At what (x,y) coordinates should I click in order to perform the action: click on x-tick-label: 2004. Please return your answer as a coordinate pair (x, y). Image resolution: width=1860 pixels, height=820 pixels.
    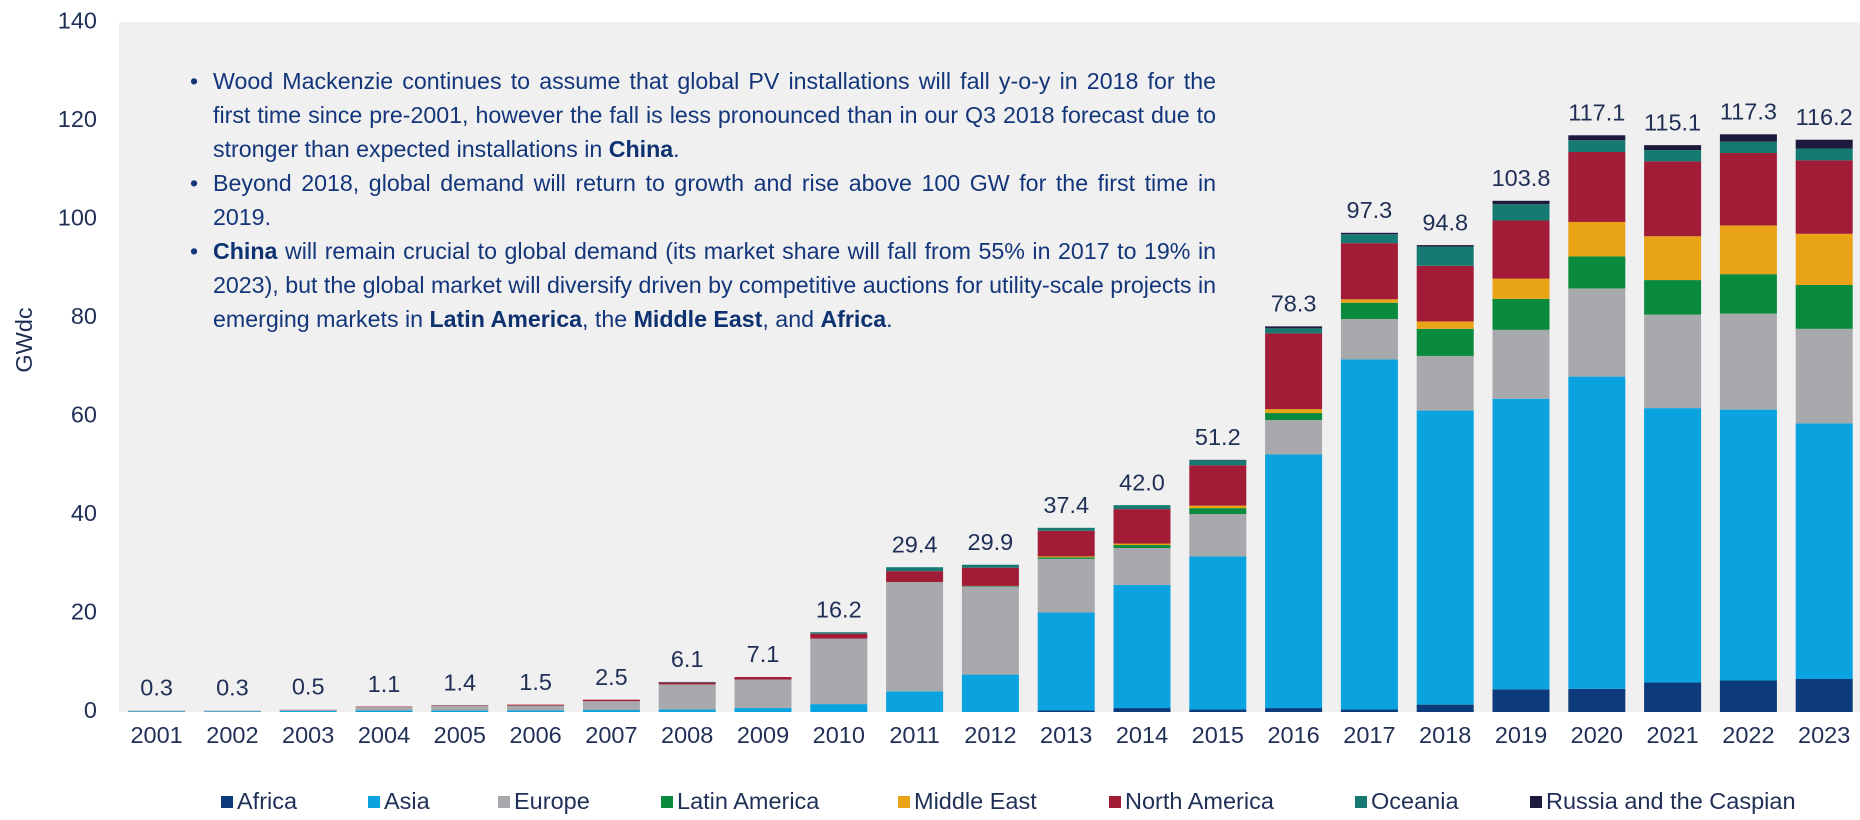
    Looking at the image, I should click on (384, 735).